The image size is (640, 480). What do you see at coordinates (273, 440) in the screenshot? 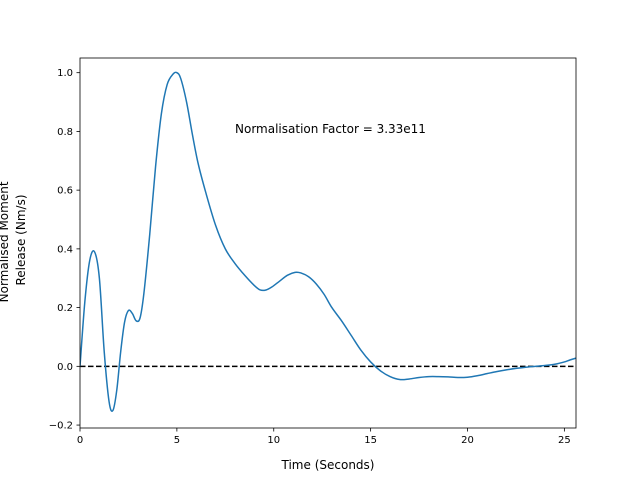
I see `x-tick-label: 10` at bounding box center [273, 440].